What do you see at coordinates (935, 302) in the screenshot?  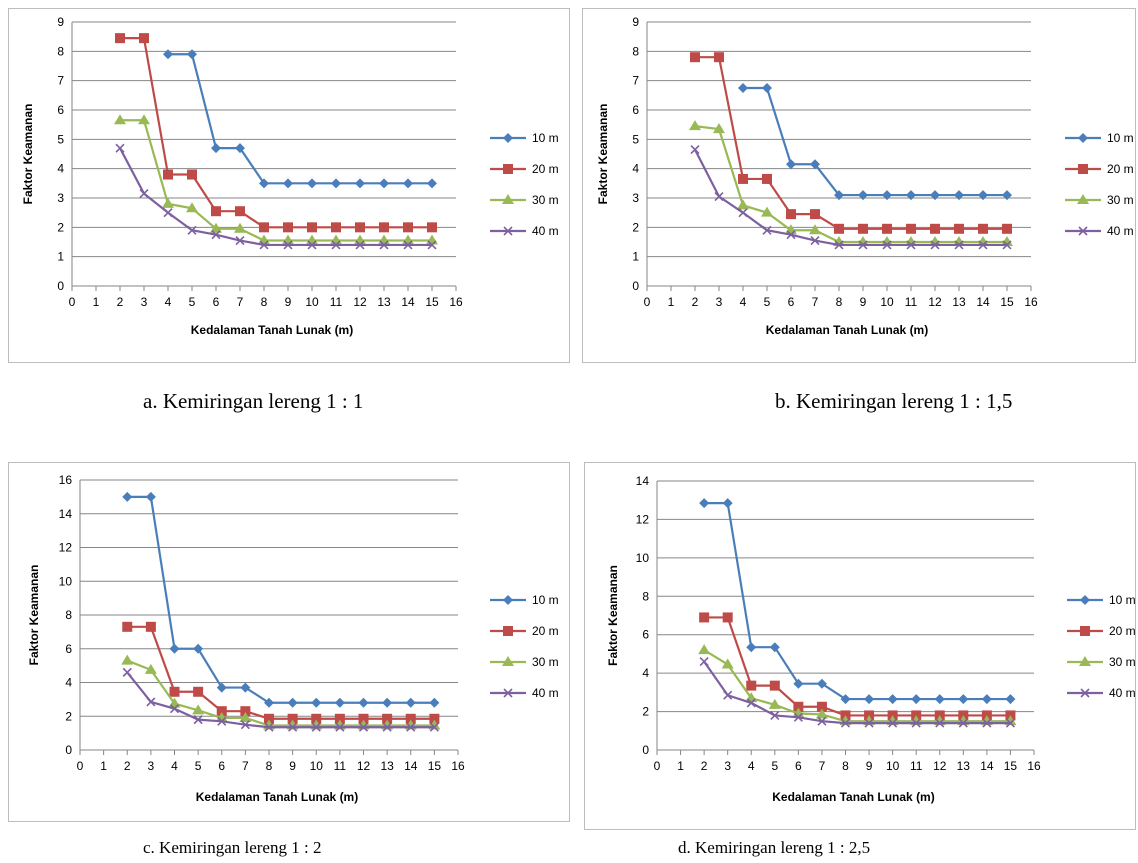 I see `x-tick-label: 12` at bounding box center [935, 302].